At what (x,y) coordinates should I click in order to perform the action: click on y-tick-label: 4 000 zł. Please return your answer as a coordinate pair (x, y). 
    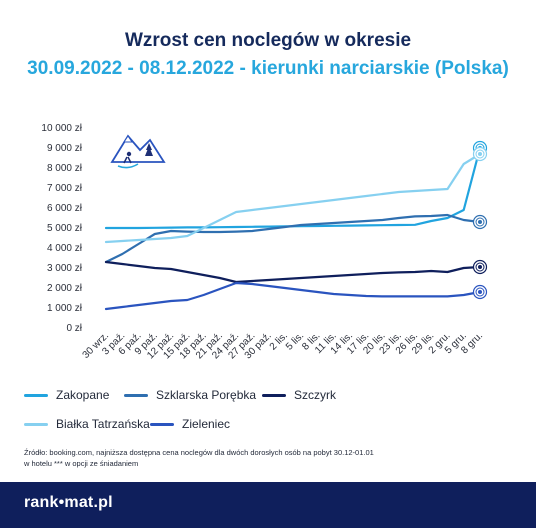
    Looking at the image, I should click on (65, 248).